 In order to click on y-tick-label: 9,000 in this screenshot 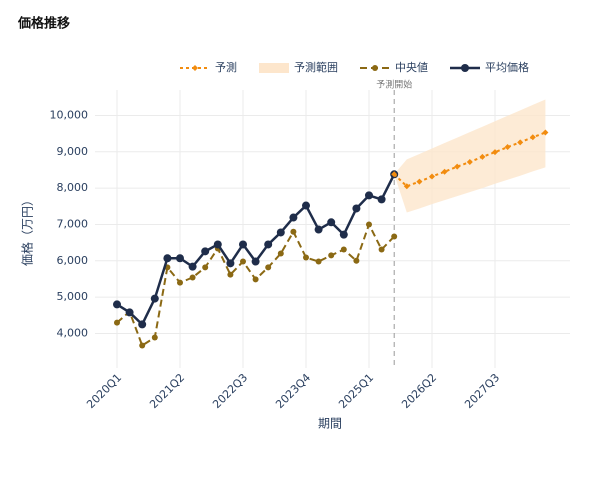, I will do `click(73, 151)`.